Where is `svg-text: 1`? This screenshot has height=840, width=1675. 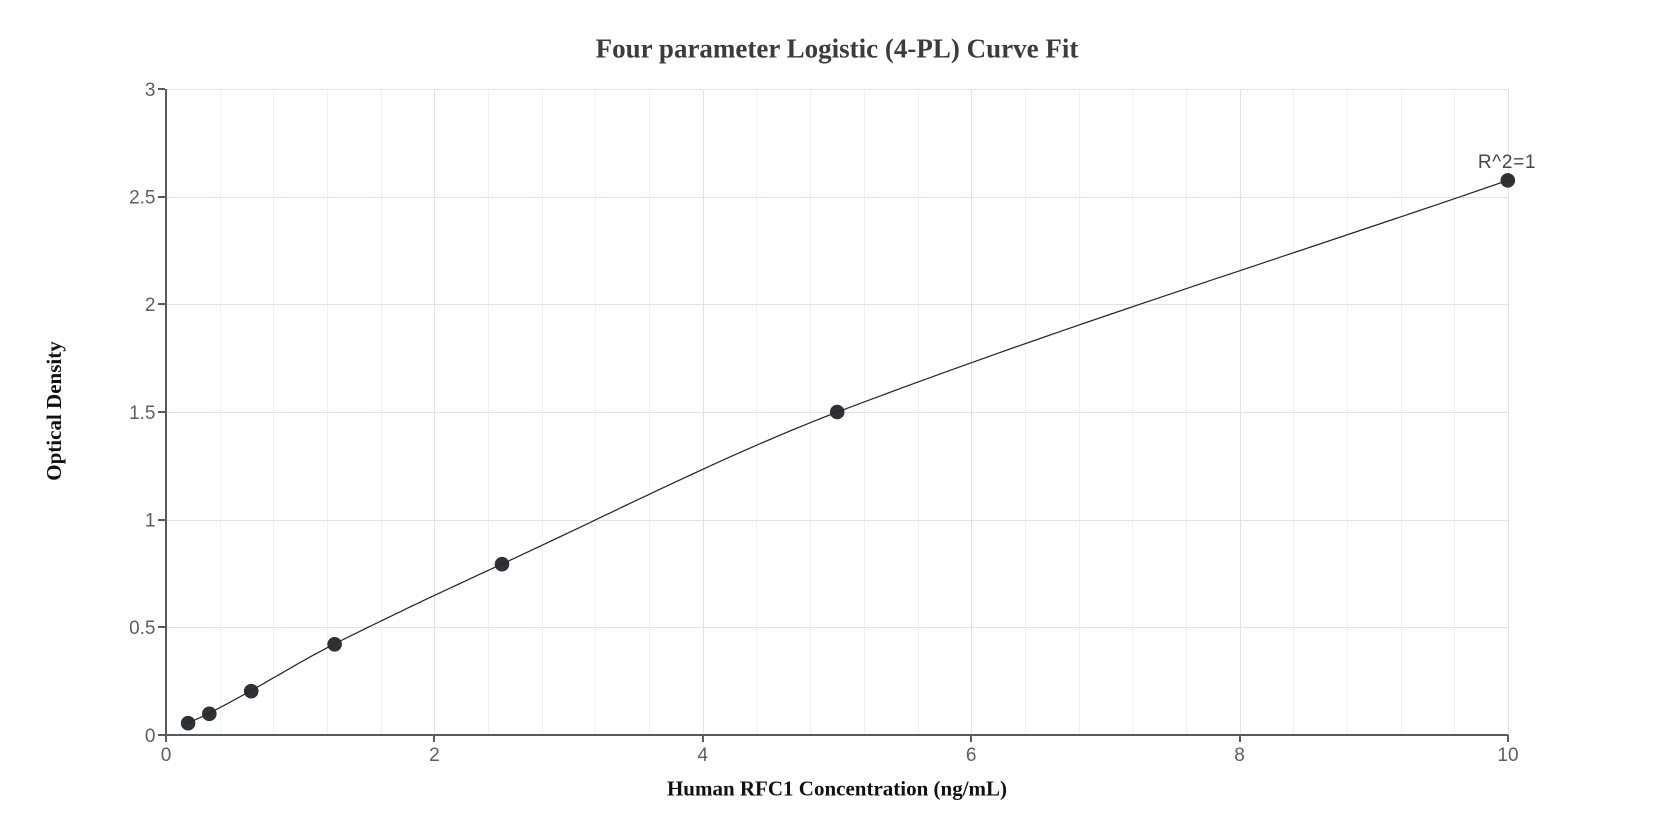 svg-text: 1 is located at coordinates (150, 521).